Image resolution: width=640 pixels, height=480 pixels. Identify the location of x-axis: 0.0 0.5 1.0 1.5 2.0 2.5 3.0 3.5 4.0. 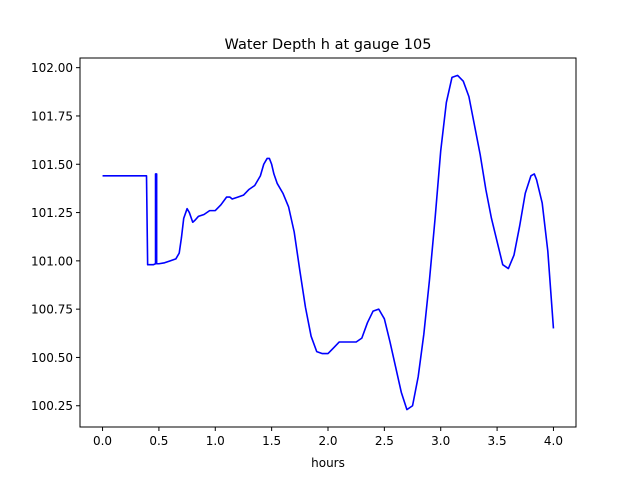
(328, 437).